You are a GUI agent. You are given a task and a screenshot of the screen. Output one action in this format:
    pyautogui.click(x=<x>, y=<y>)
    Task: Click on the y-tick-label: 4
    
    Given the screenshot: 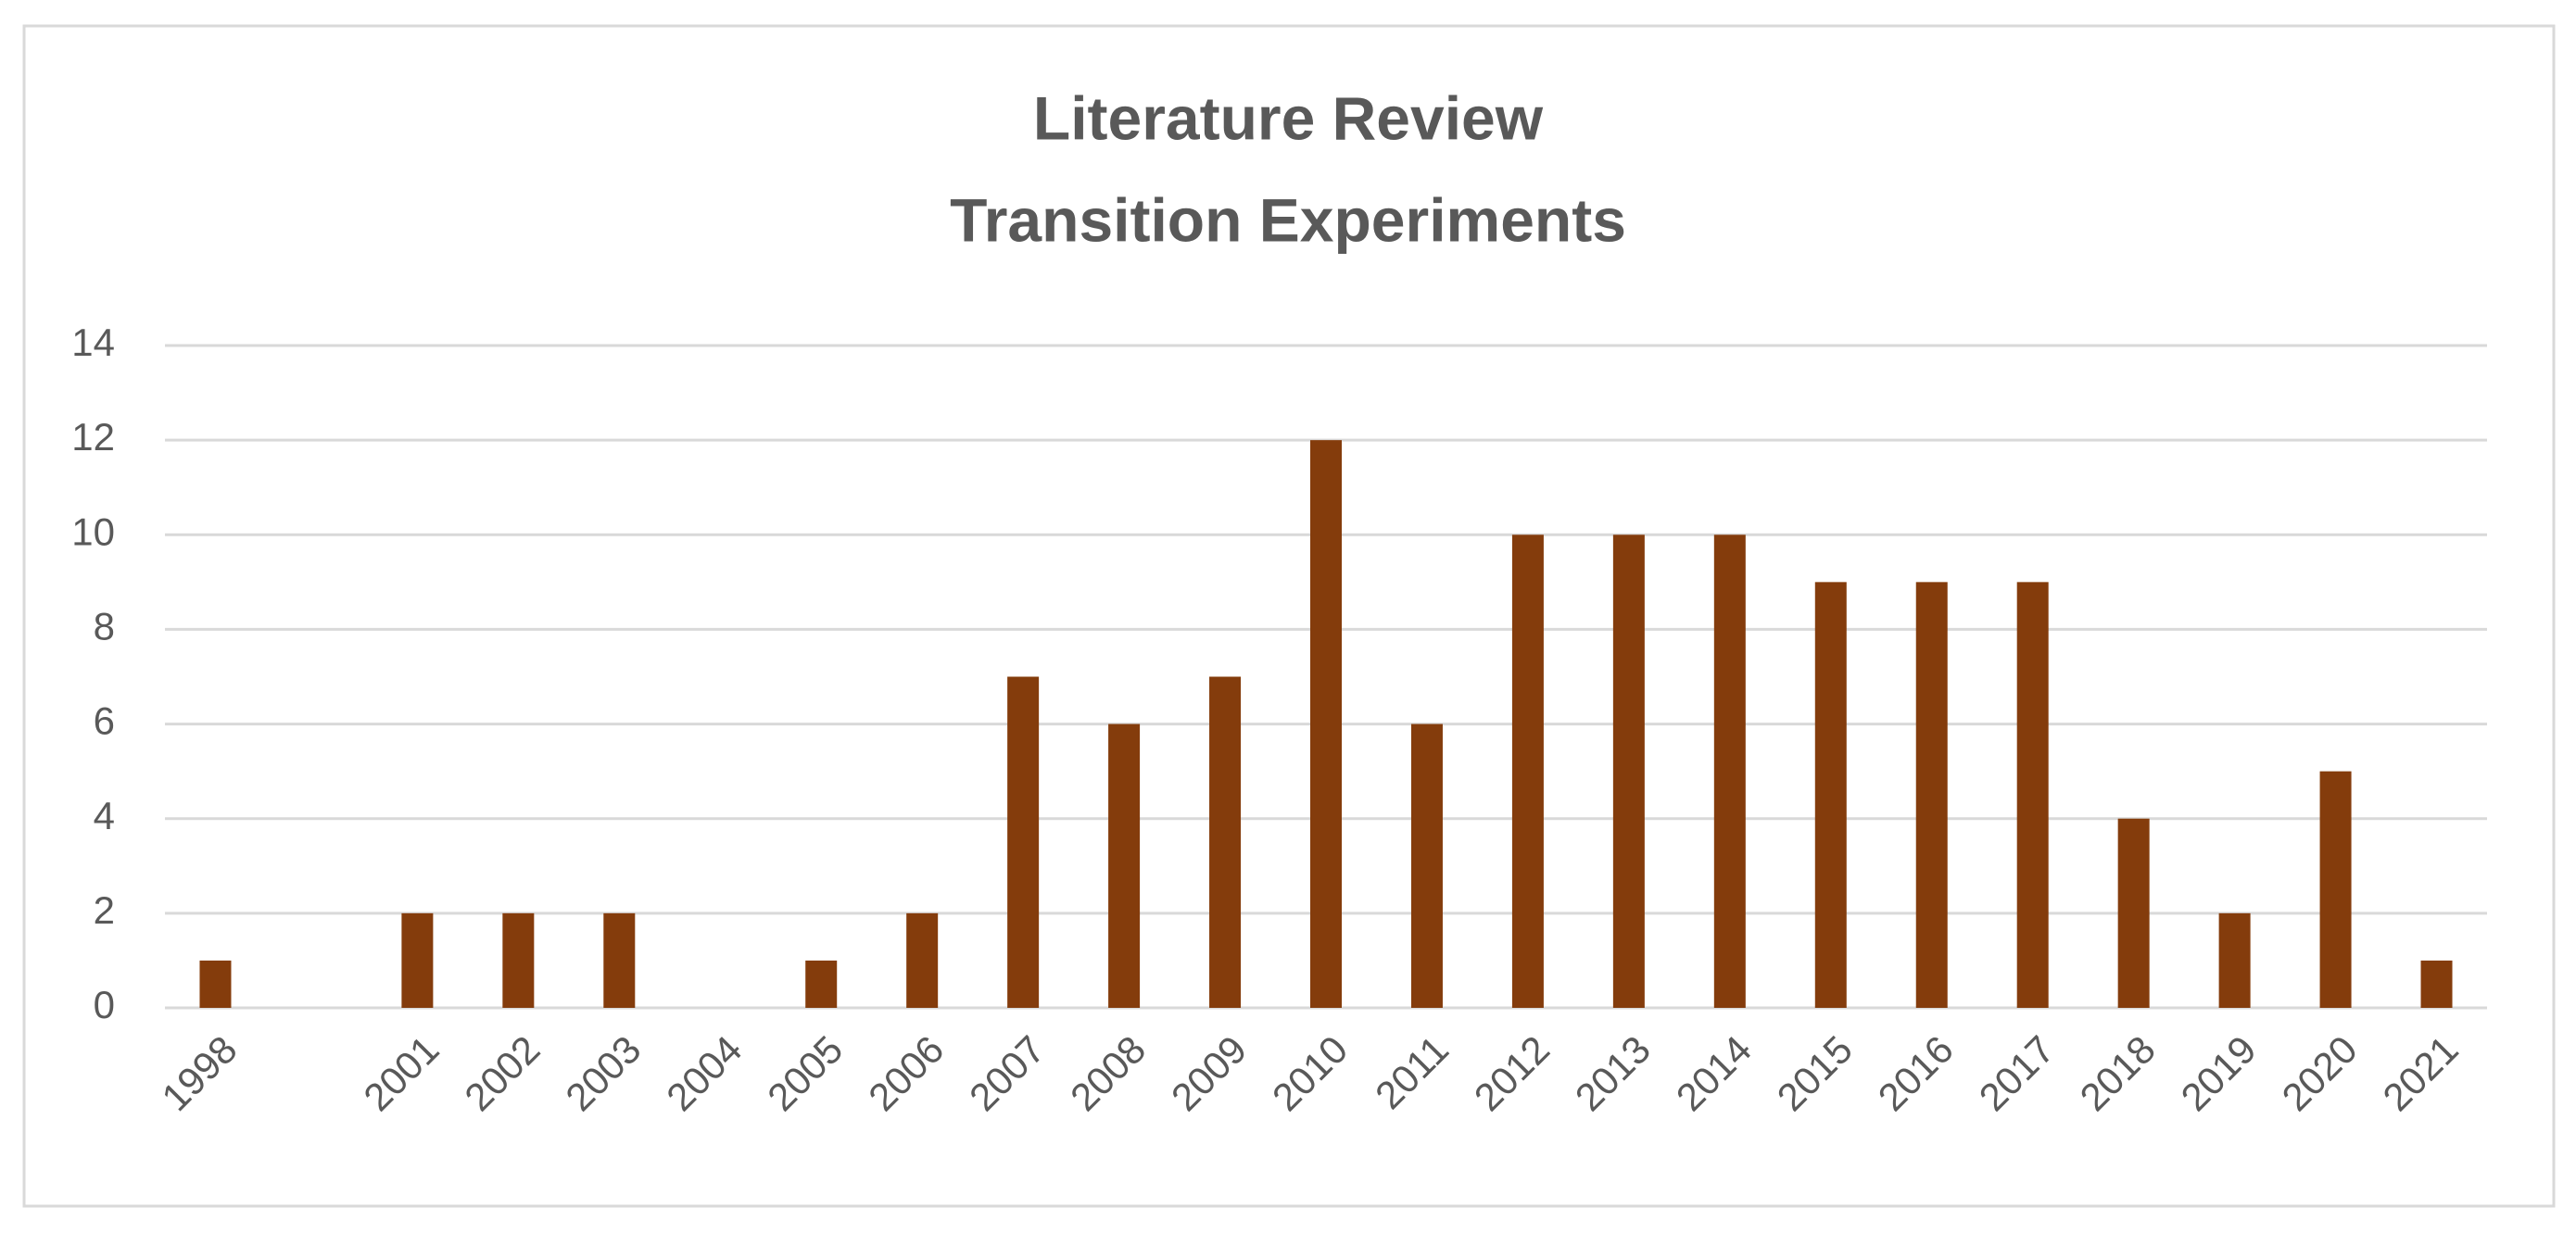 What is the action you would take?
    pyautogui.click(x=104, y=815)
    